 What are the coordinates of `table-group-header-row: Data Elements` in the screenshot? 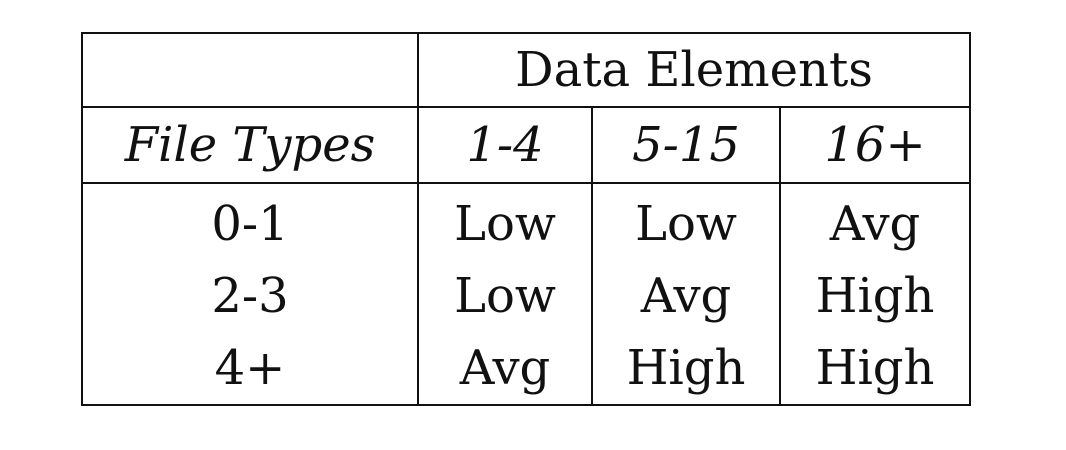 It's located at (526, 70).